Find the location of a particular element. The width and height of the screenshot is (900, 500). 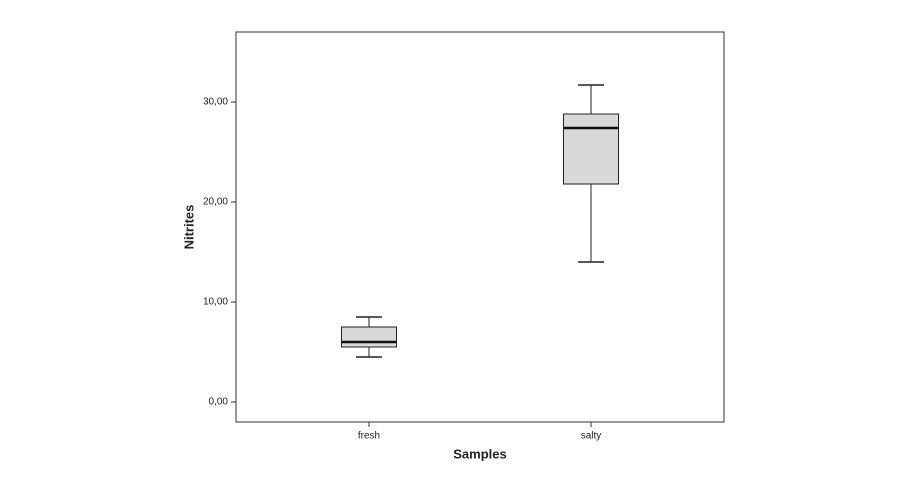

y-tick-label: 0,00 is located at coordinates (219, 402).